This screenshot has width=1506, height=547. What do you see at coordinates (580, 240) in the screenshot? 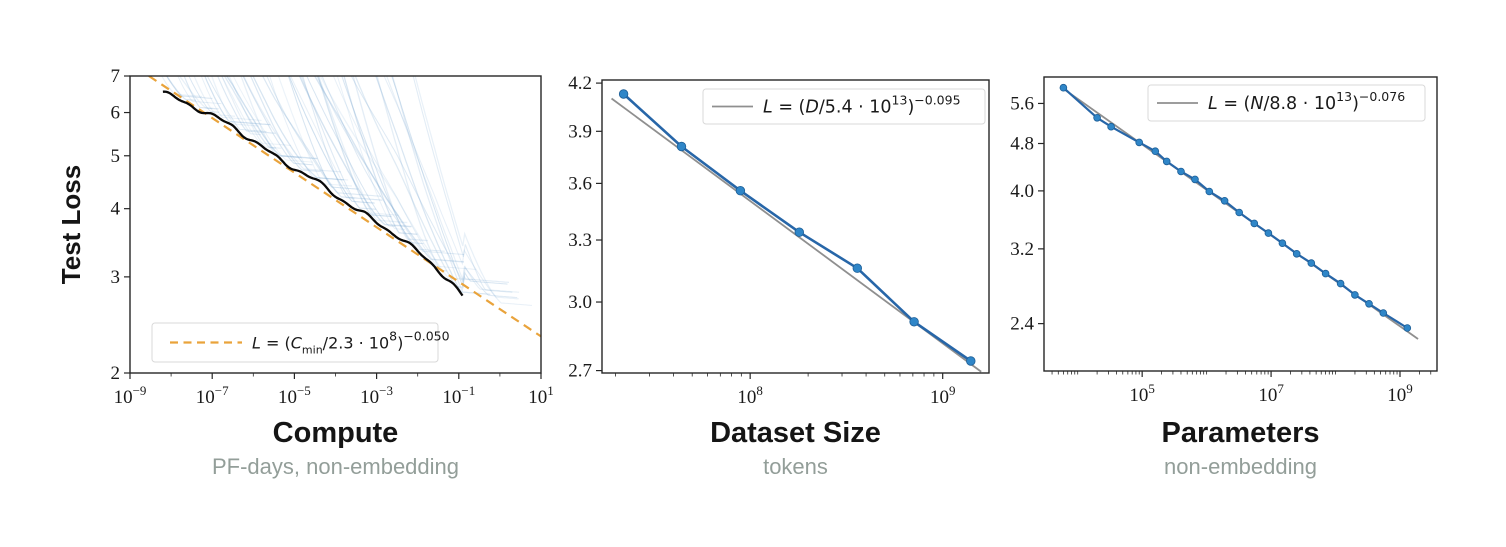
I see `y-tick-label: 3.3` at bounding box center [580, 240].